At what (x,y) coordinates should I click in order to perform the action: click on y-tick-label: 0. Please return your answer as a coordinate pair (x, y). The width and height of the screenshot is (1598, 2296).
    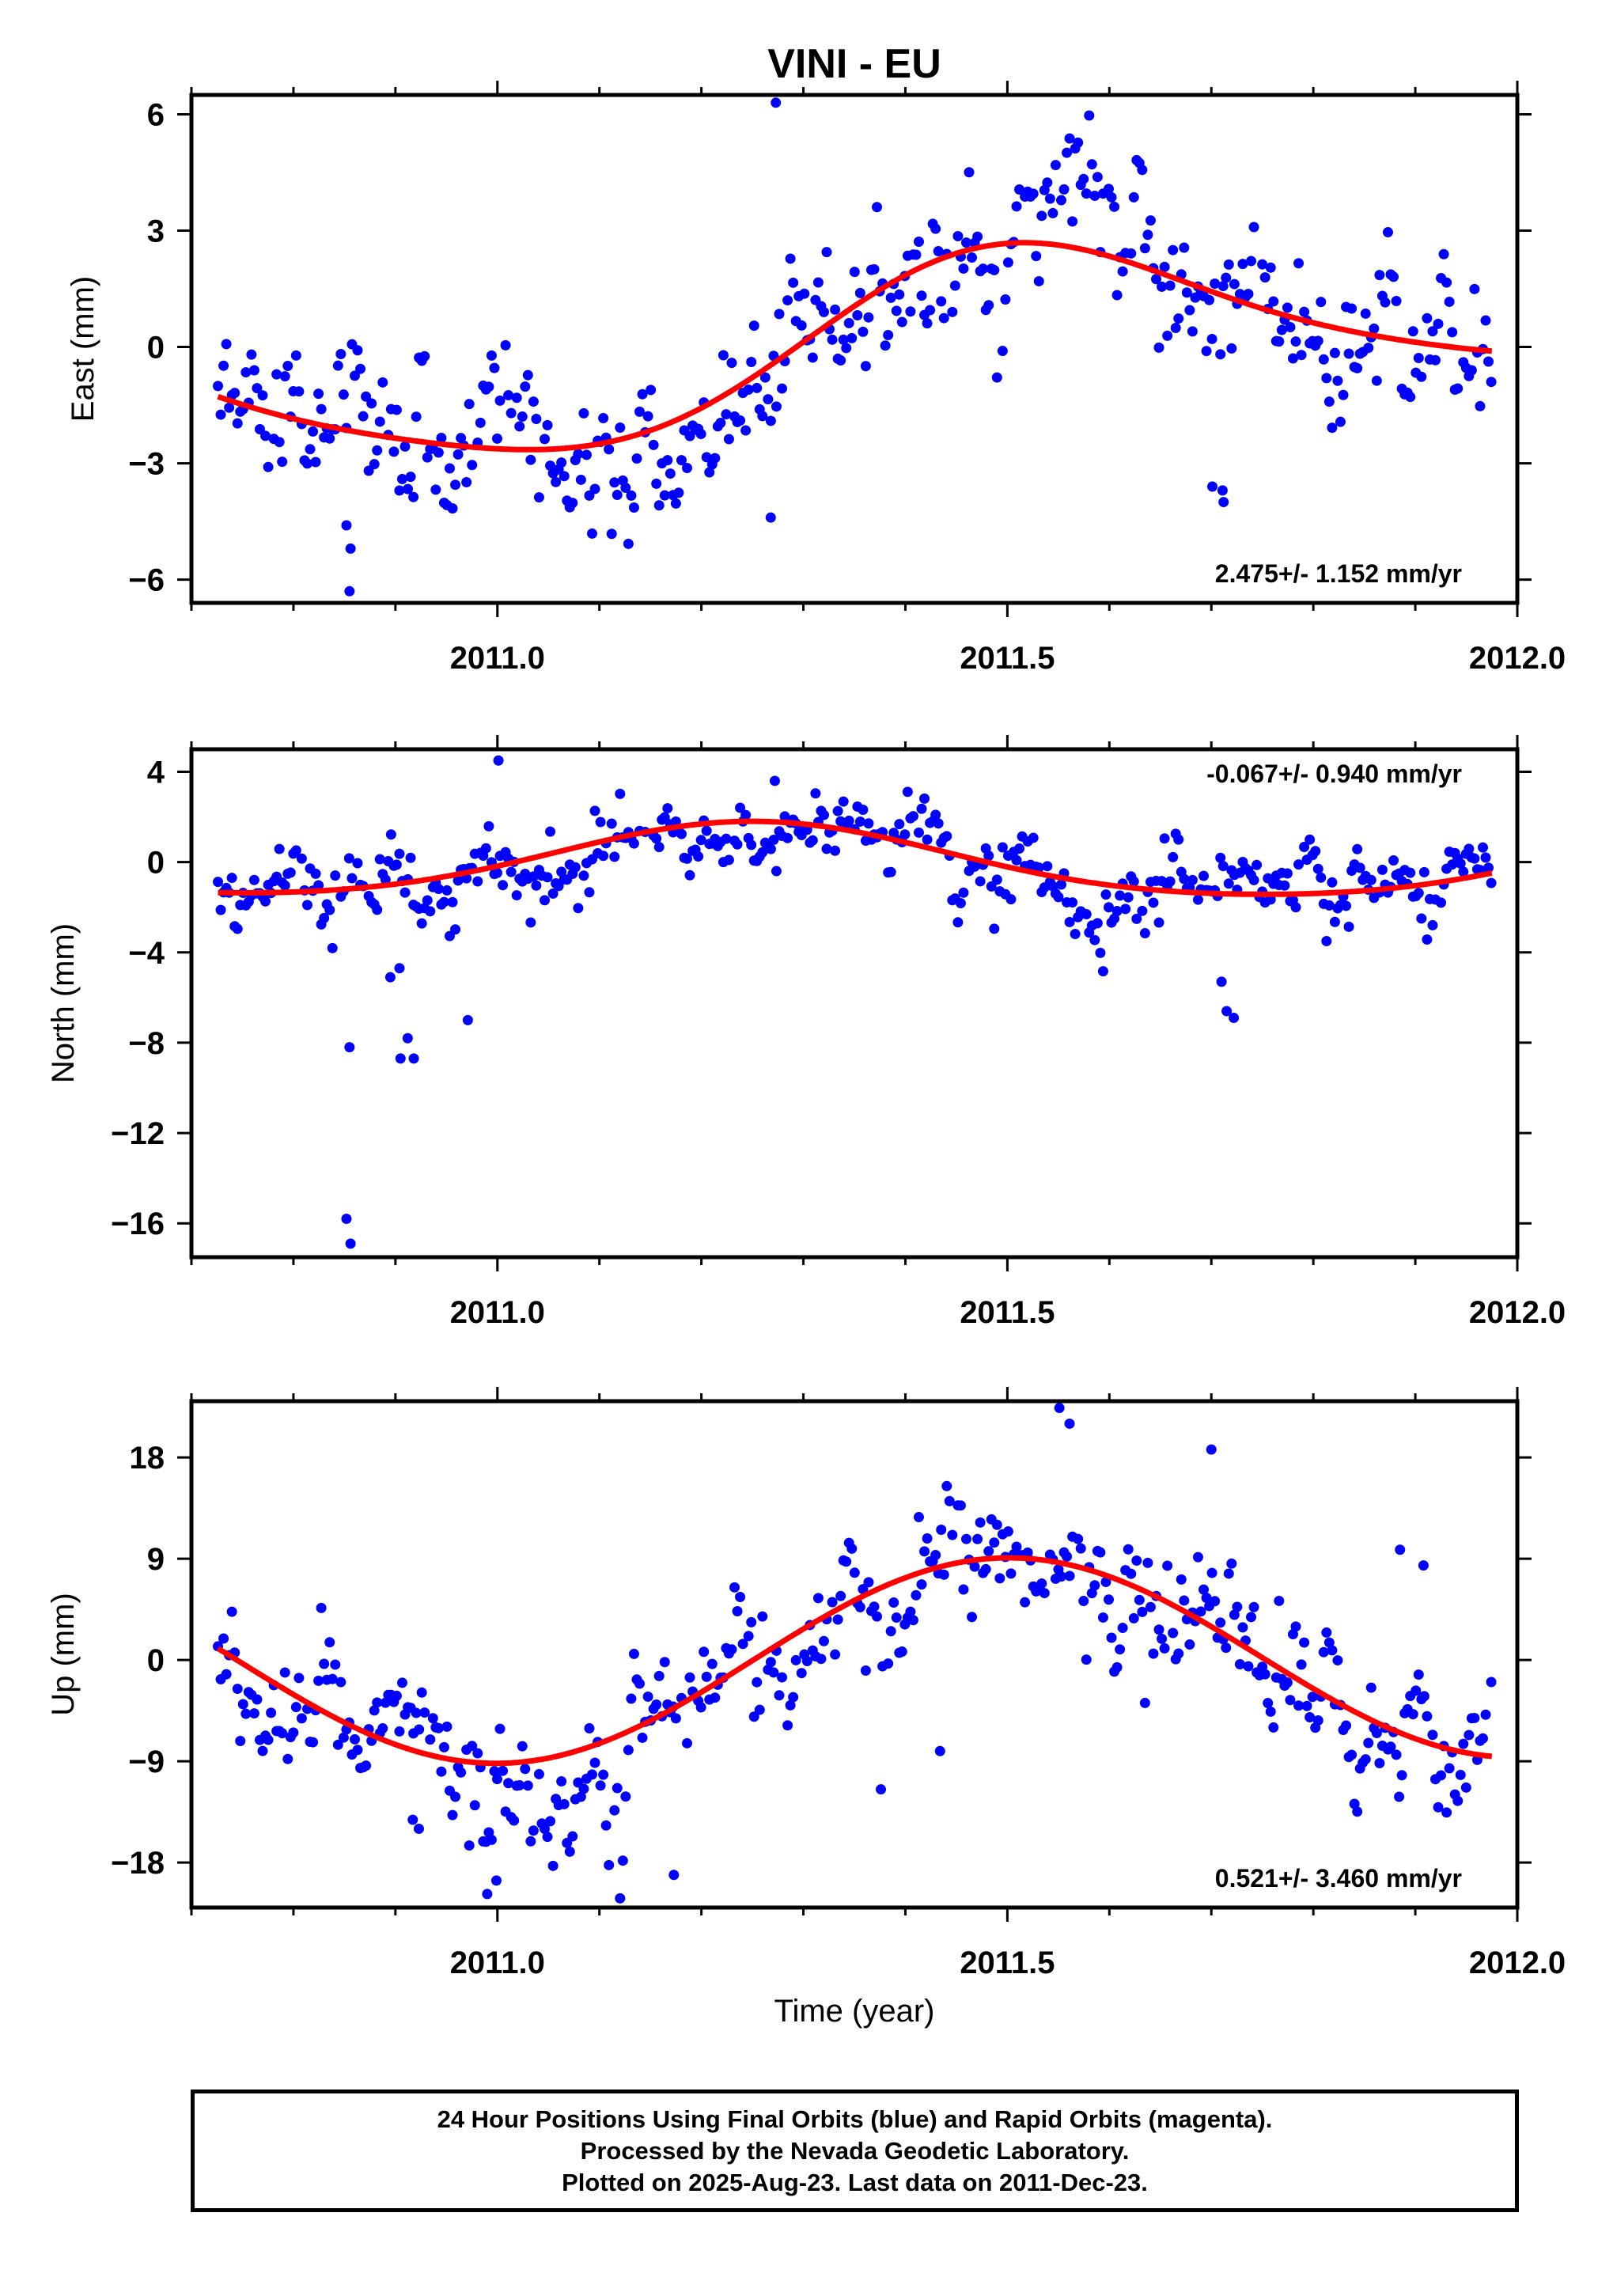
    Looking at the image, I should click on (156, 1660).